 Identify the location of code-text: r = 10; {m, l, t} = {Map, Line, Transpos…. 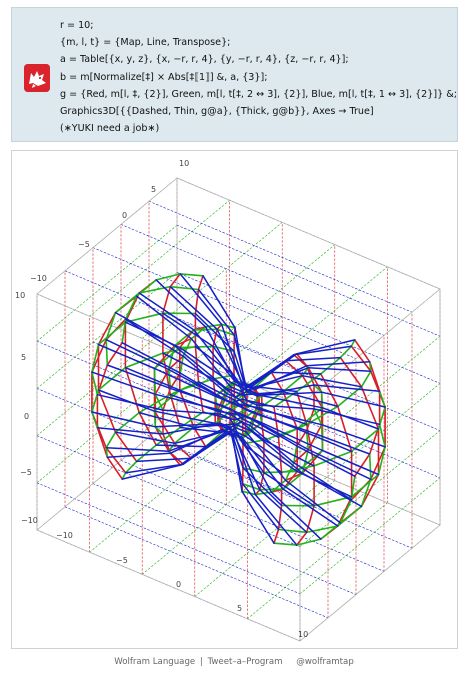
(258, 77).